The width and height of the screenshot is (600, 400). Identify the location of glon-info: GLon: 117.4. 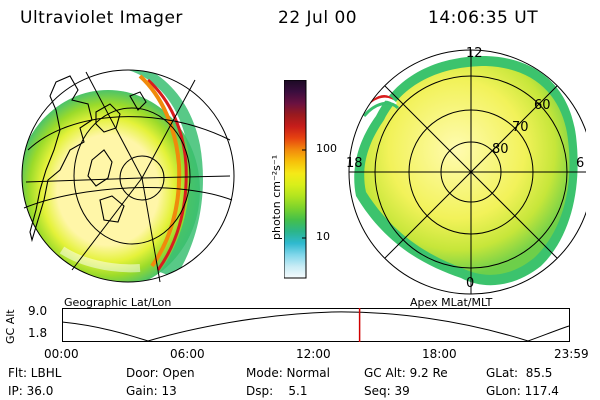
(522, 391).